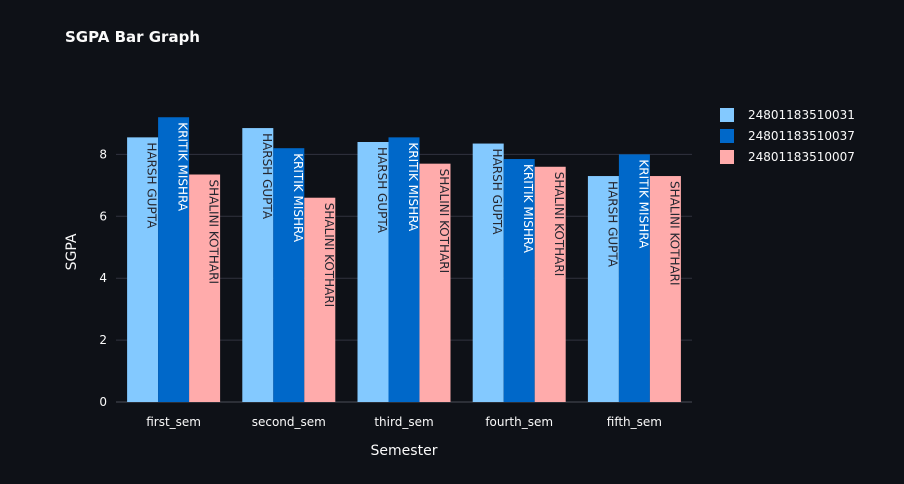 This screenshot has height=484, width=904. Describe the element at coordinates (404, 451) in the screenshot. I see `x-axis-title: Semester` at that location.